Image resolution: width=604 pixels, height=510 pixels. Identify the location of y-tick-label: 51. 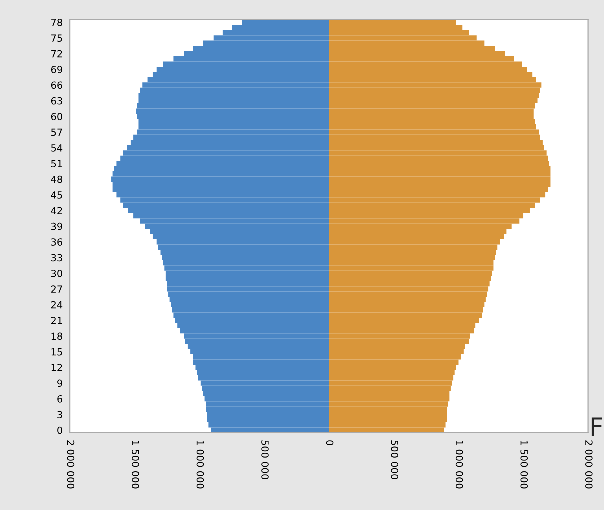
(57, 164).